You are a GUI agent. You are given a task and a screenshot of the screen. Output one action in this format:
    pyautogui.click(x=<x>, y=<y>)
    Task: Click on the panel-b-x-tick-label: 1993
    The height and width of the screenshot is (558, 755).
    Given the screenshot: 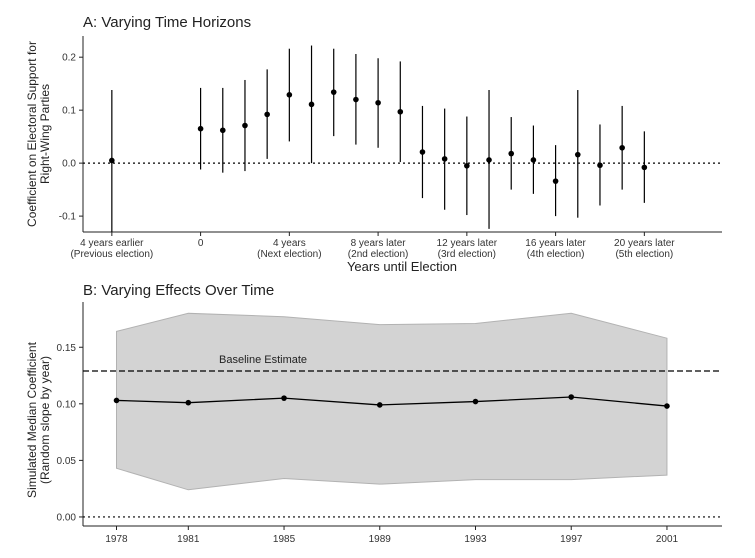 What is the action you would take?
    pyautogui.click(x=475, y=539)
    